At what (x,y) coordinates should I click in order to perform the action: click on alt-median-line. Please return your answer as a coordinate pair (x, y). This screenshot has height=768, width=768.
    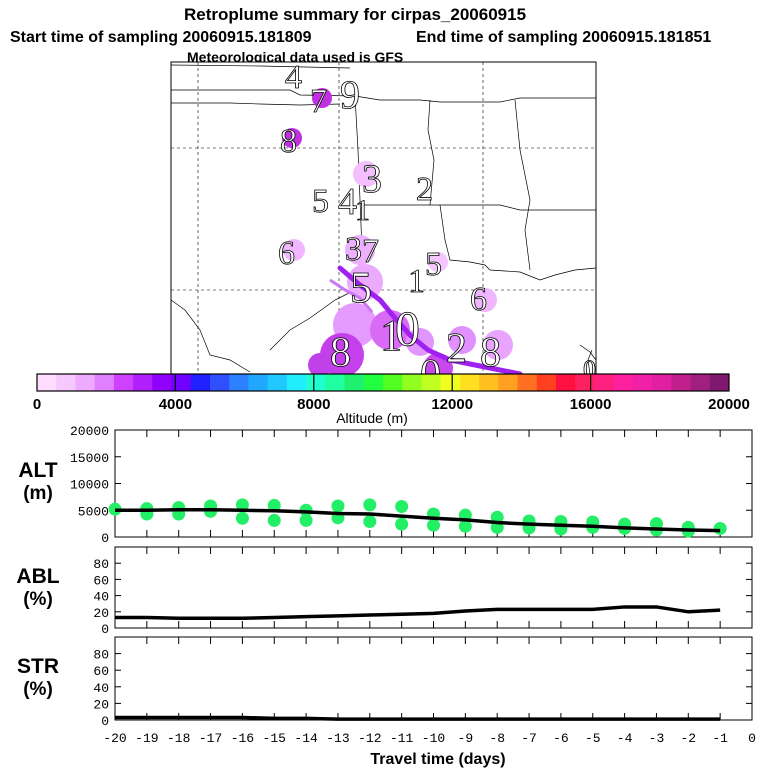
    Looking at the image, I should click on (418, 520).